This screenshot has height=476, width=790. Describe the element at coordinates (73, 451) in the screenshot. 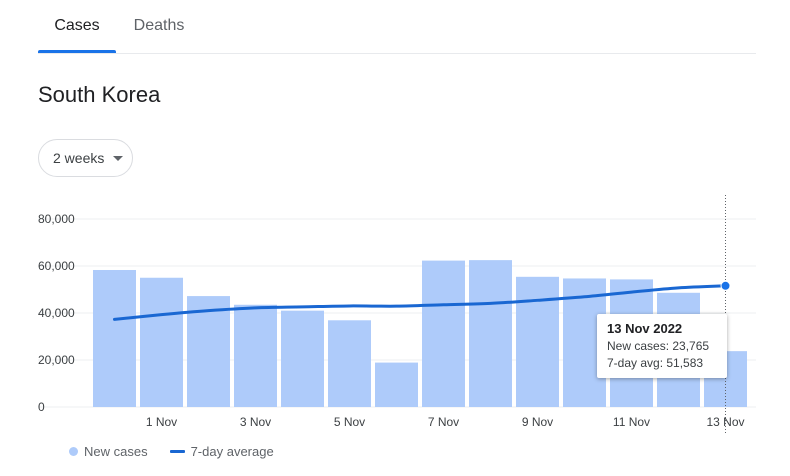

I see `new-cases-dot-icon` at that location.